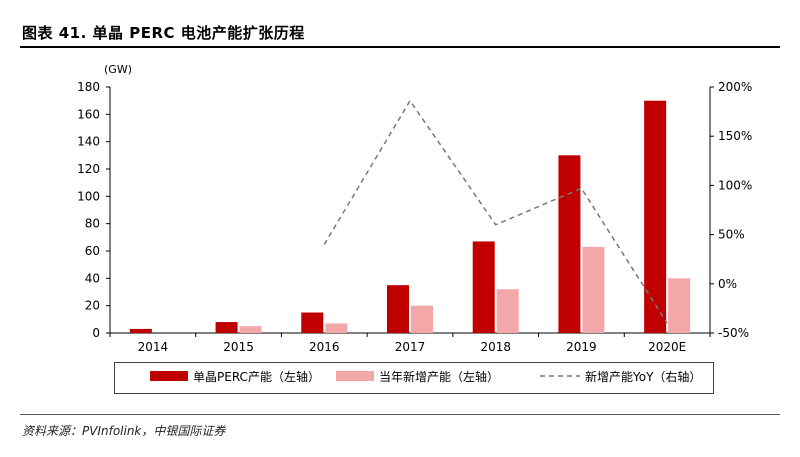 The height and width of the screenshot is (457, 800). I want to click on x-tick-label: 2019, so click(581, 347).